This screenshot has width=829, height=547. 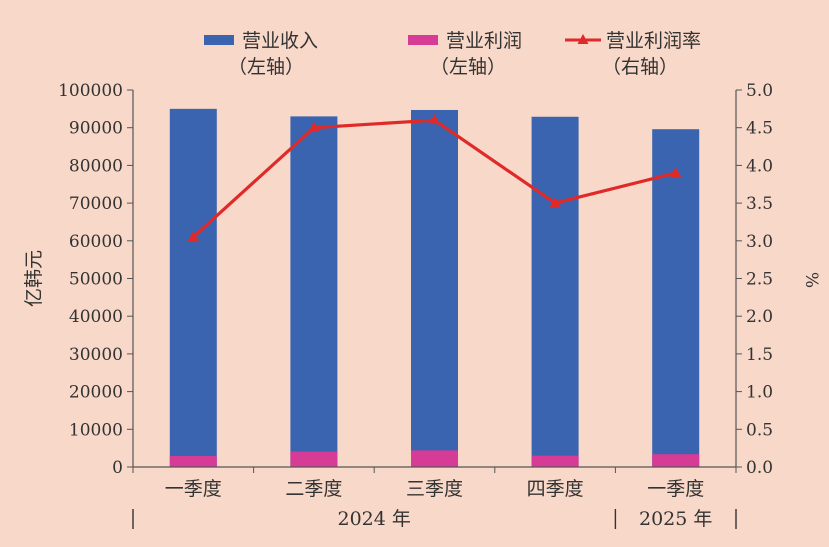 What do you see at coordinates (280, 41) in the screenshot?
I see `legend-label-revenue: 营业收入` at bounding box center [280, 41].